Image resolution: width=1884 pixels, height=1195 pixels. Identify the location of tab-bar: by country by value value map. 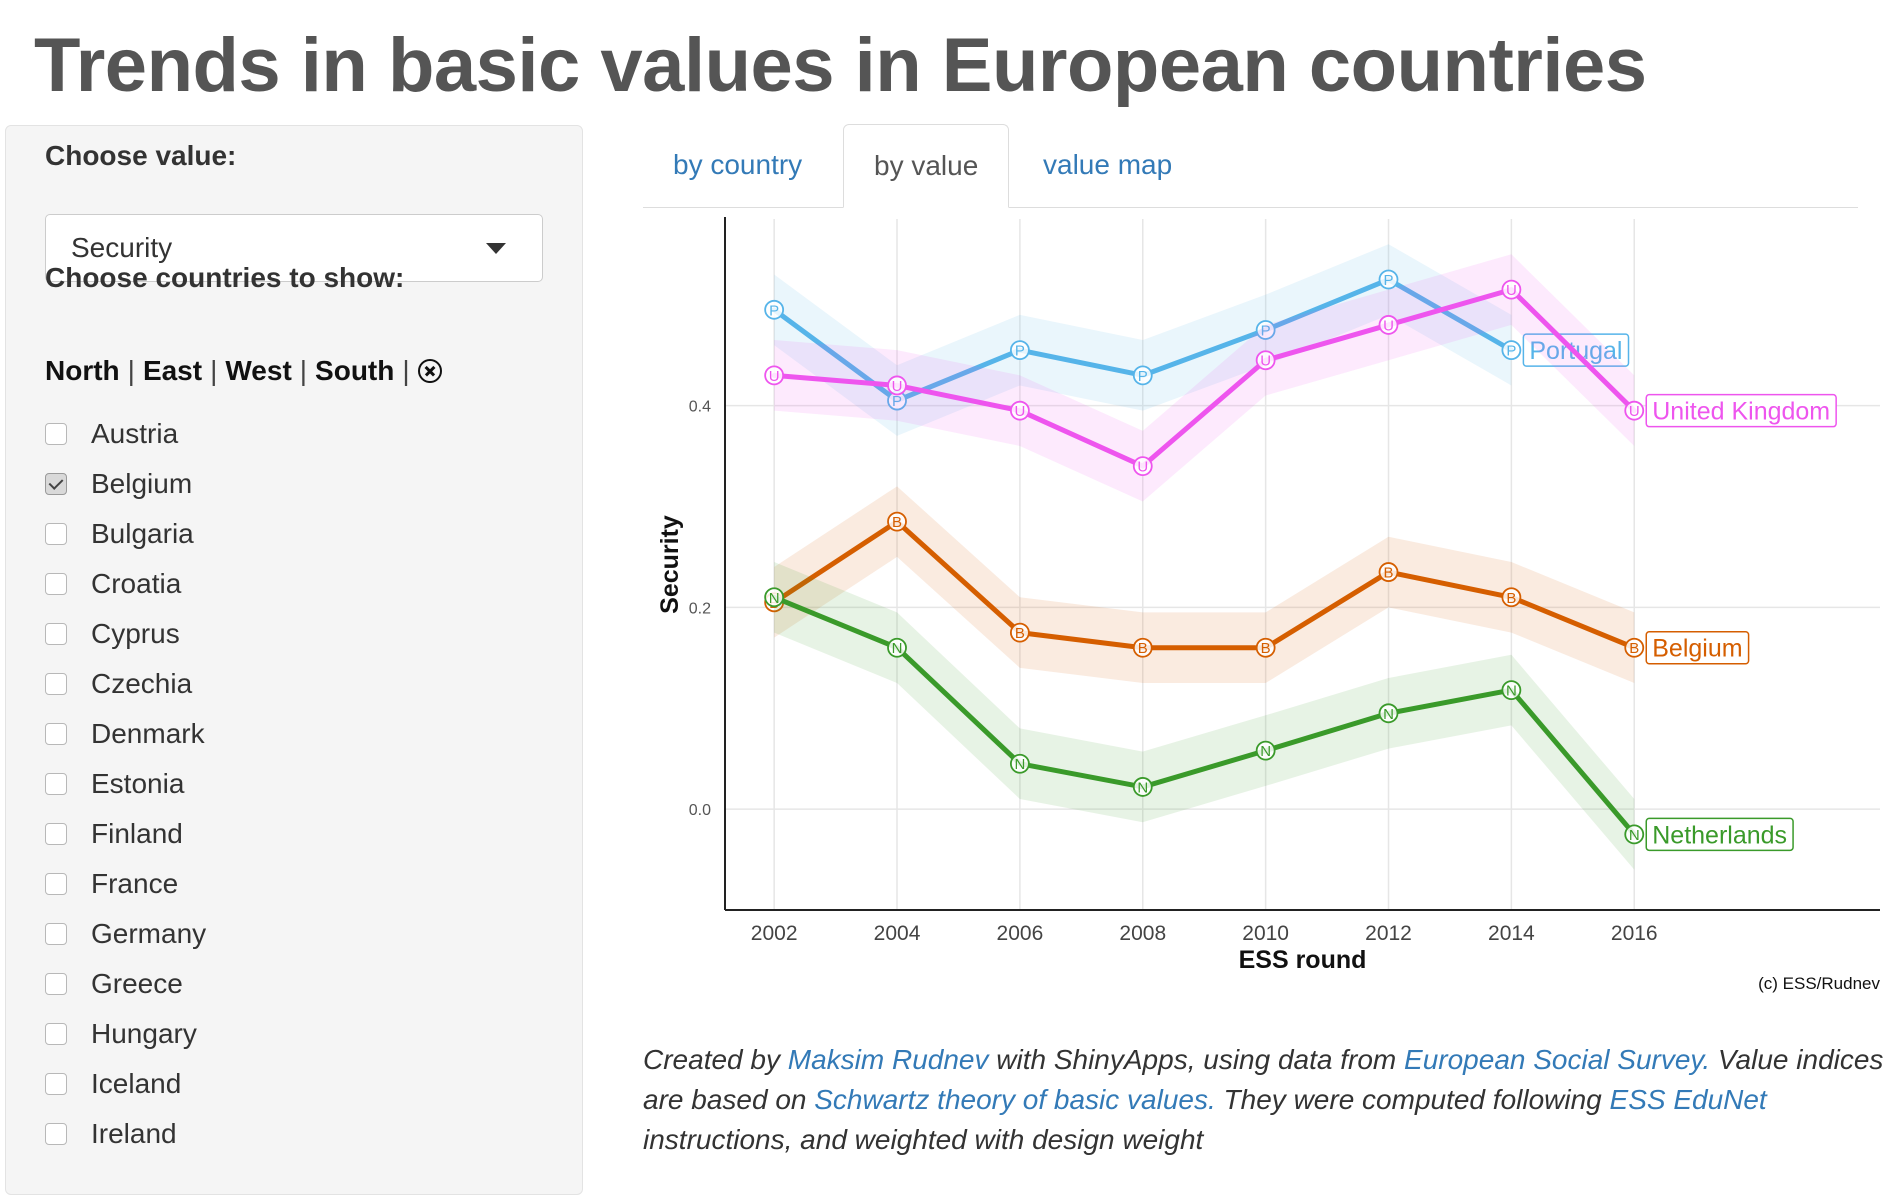
(1250, 166).